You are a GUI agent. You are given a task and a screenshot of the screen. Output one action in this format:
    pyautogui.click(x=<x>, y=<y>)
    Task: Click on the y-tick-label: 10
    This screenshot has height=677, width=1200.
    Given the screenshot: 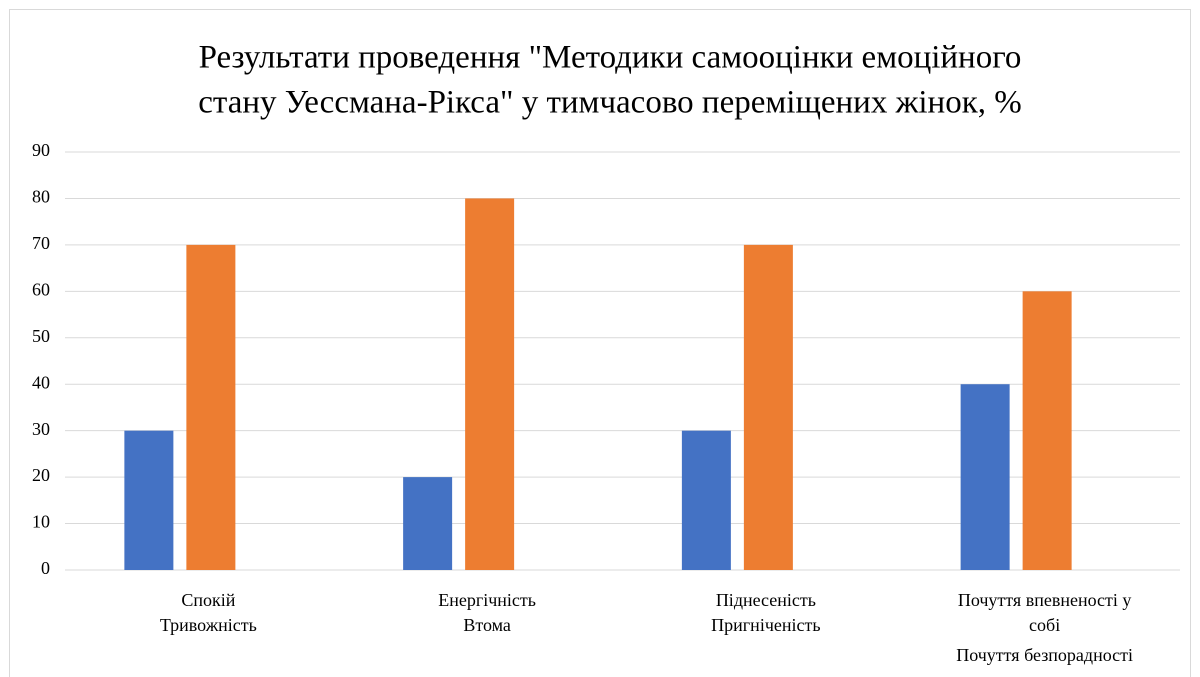 What is the action you would take?
    pyautogui.click(x=41, y=522)
    